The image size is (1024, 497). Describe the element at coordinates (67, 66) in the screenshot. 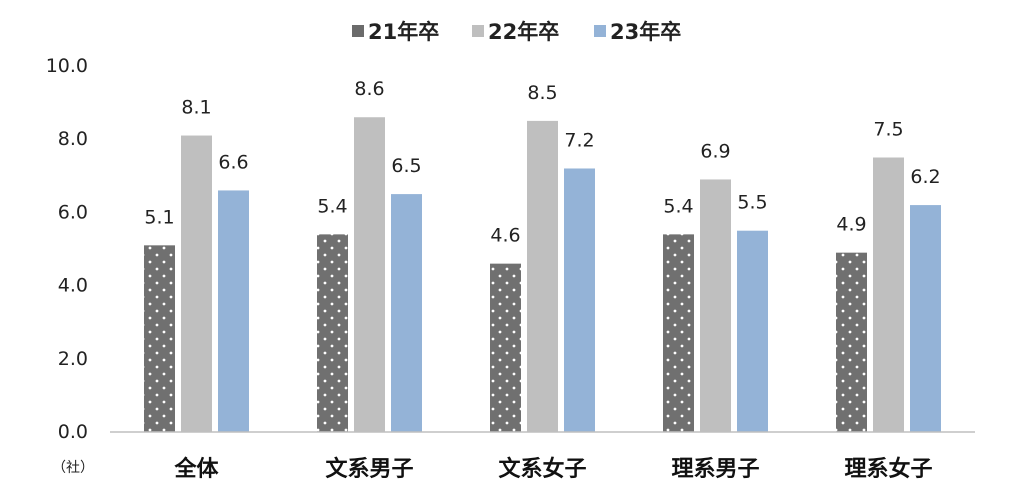

I see `y-tick-label: 10.0` at that location.